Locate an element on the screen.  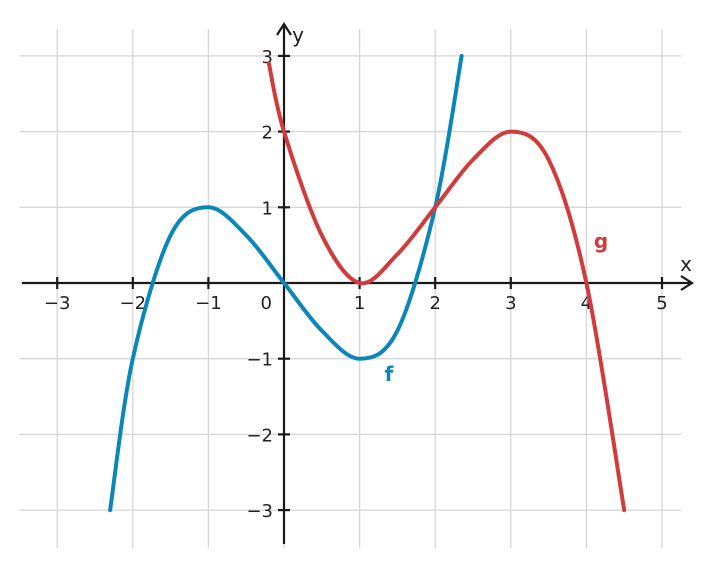
origin-label: 0 is located at coordinates (266, 303).